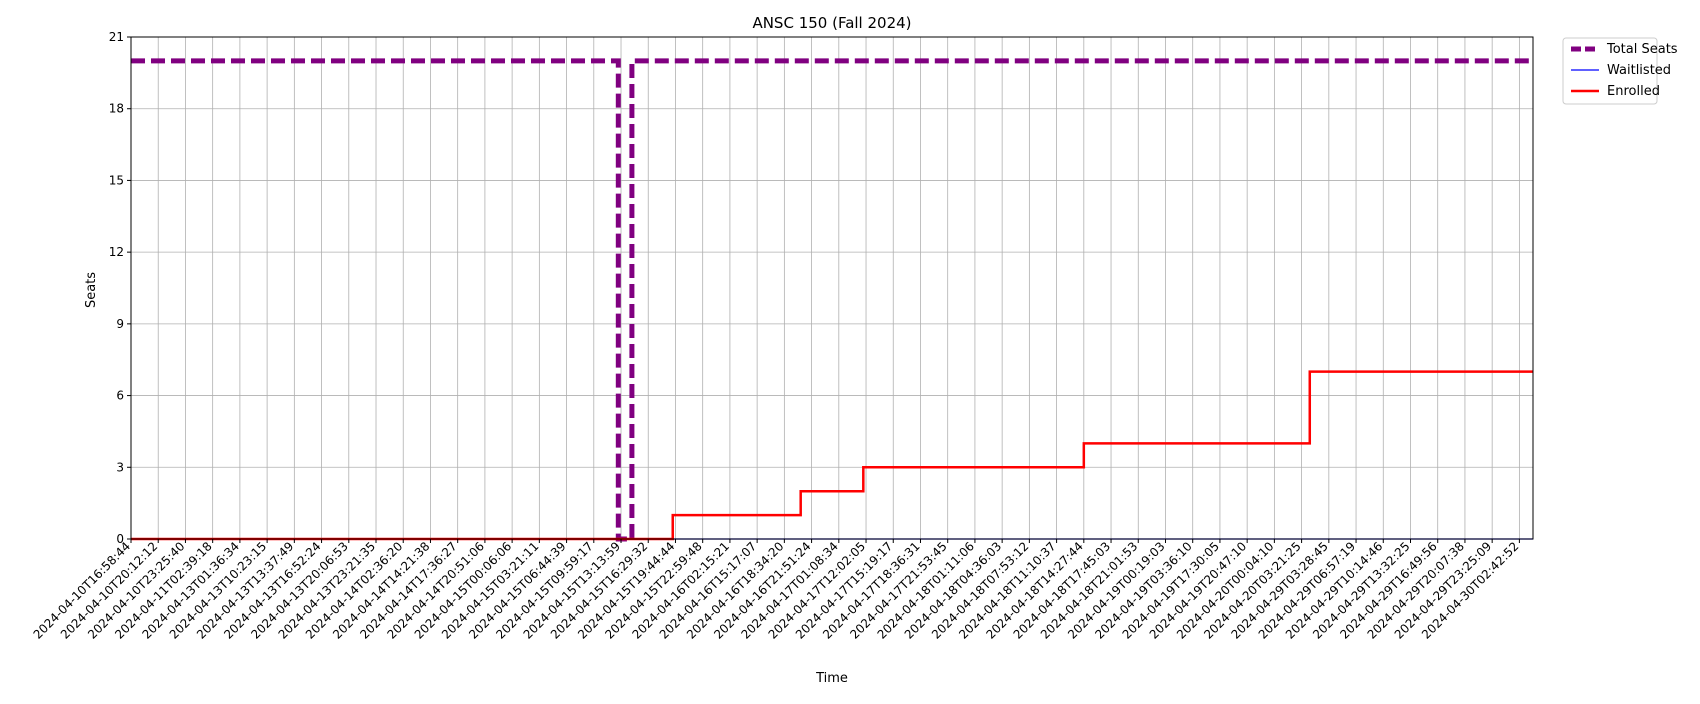 This screenshot has width=1700, height=704. Describe the element at coordinates (116, 37) in the screenshot. I see `y-tick-label: 21` at that location.